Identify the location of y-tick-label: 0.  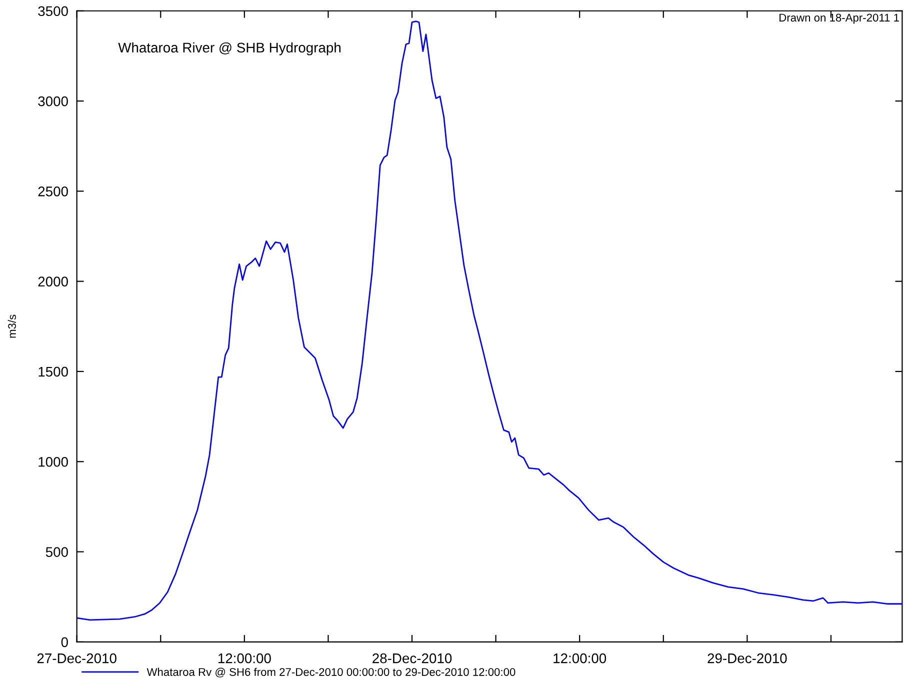
(64, 642).